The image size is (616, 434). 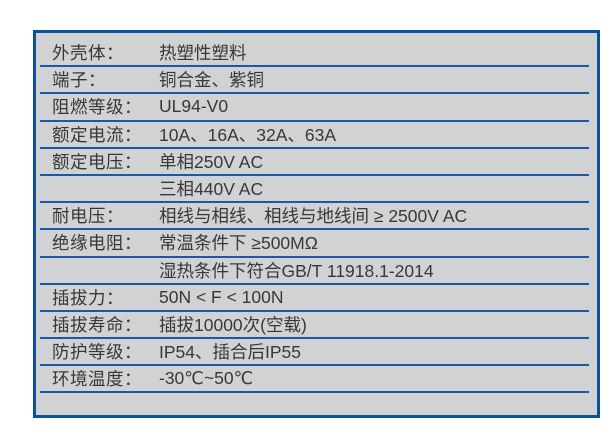 I want to click on spec-row: 绝缘电阻： 常温条件下 ≥500MΩ, so click(x=314, y=244).